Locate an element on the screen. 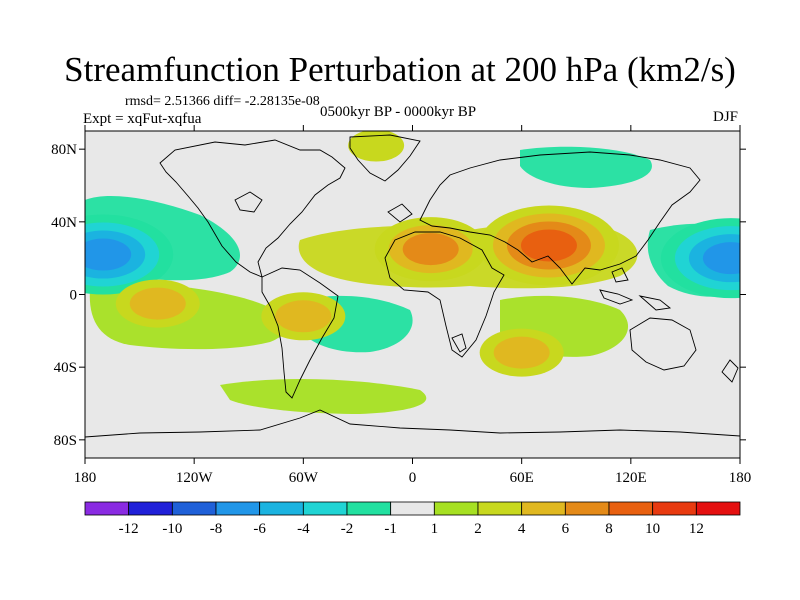  colorbar-label: -8 is located at coordinates (216, 529).